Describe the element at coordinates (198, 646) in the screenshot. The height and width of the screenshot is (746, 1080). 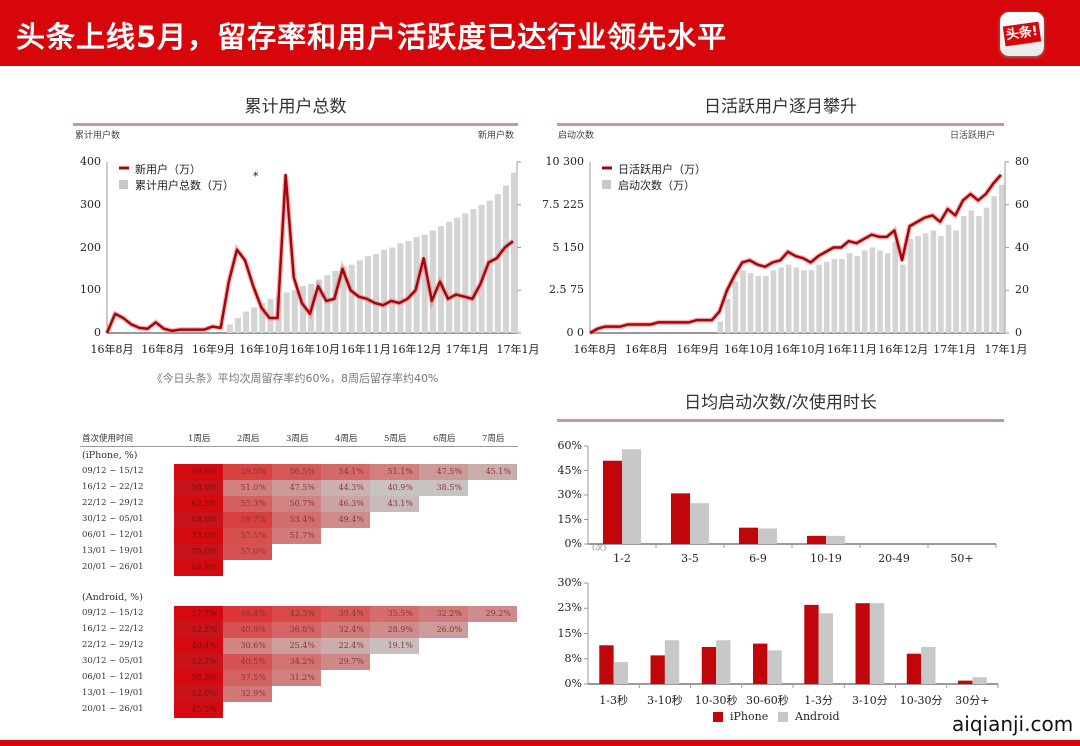
I see `table-cell: 40.4%` at that location.